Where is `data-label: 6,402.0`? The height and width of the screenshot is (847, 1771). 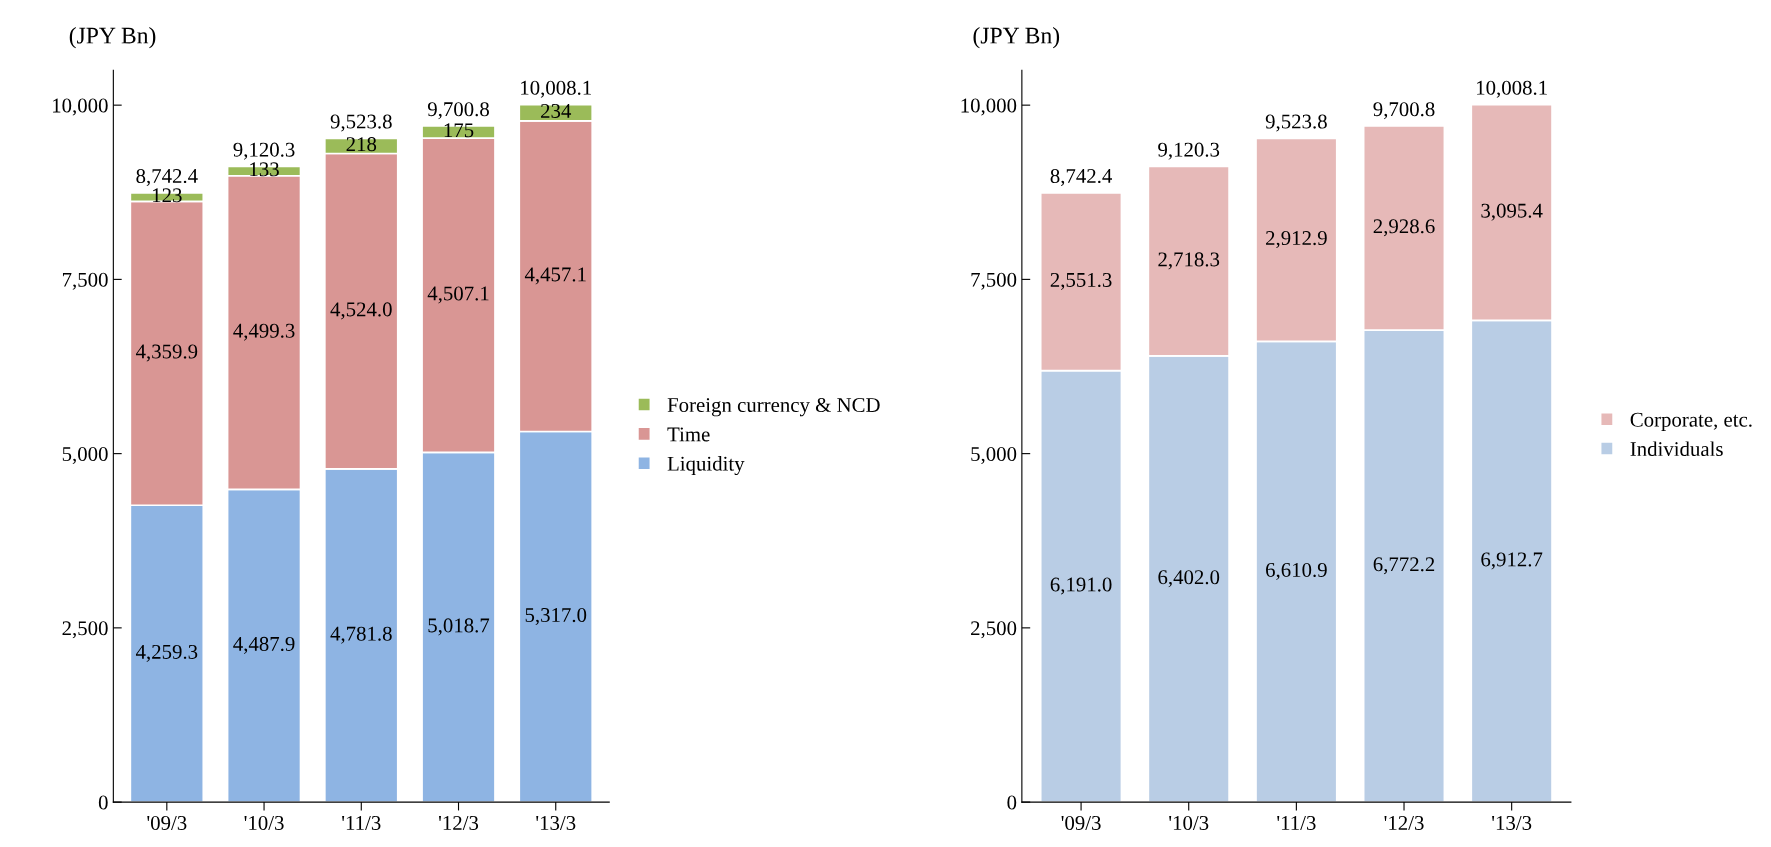
data-label: 6,402.0 is located at coordinates (1189, 579).